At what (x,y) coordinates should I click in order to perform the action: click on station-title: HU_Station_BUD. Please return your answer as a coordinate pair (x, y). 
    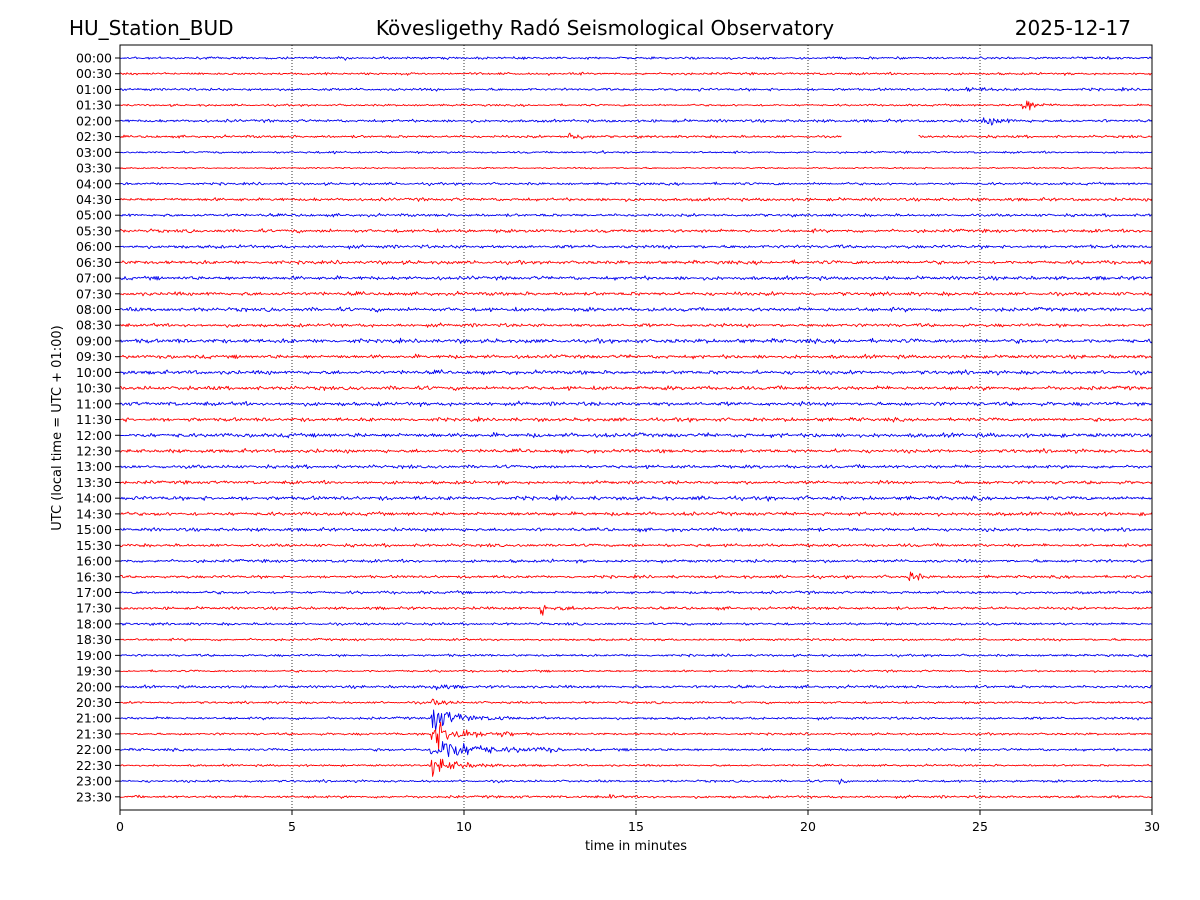
    Looking at the image, I should click on (151, 28).